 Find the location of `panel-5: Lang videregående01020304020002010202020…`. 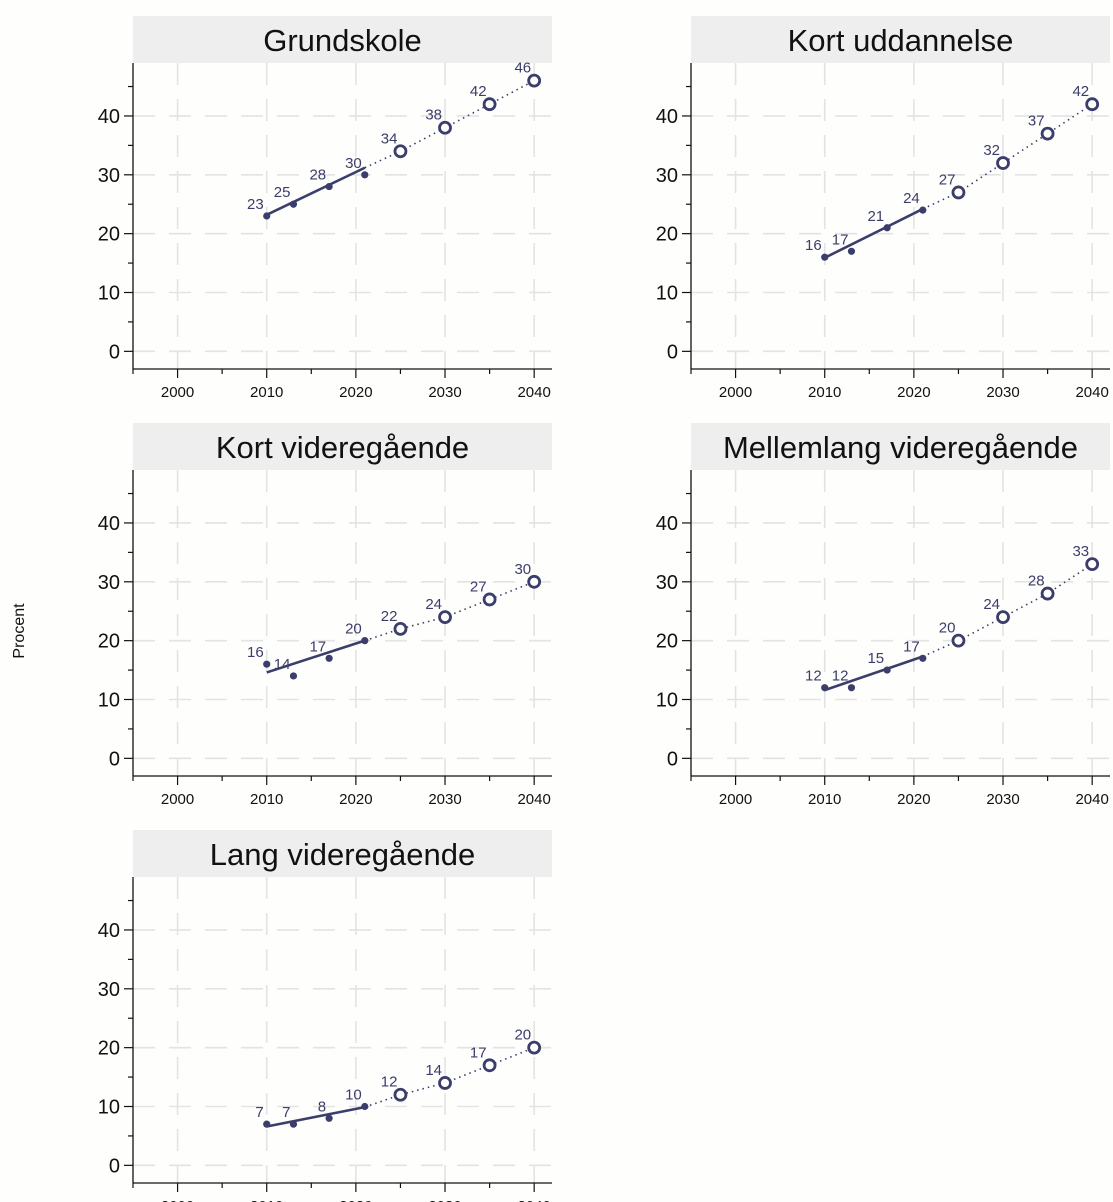

panel-5: Lang videregående01020304020002010202020… is located at coordinates (325, 1016).